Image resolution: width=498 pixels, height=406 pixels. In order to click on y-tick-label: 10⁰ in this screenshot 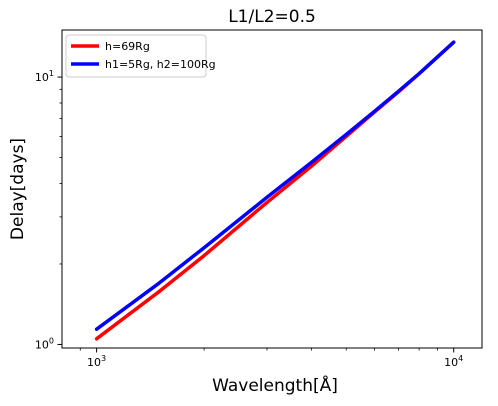, I will do `click(44, 343)`.